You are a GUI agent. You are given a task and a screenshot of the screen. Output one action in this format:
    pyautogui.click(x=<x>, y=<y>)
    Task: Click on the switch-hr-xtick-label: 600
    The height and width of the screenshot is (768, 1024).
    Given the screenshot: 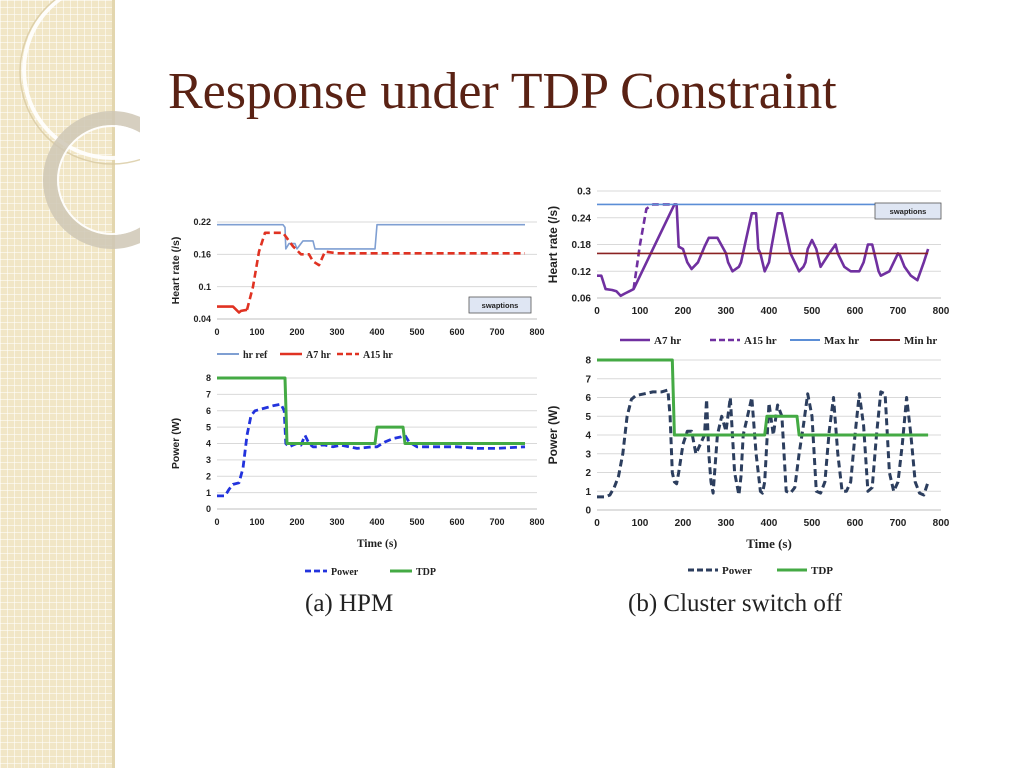 What is the action you would take?
    pyautogui.click(x=855, y=311)
    